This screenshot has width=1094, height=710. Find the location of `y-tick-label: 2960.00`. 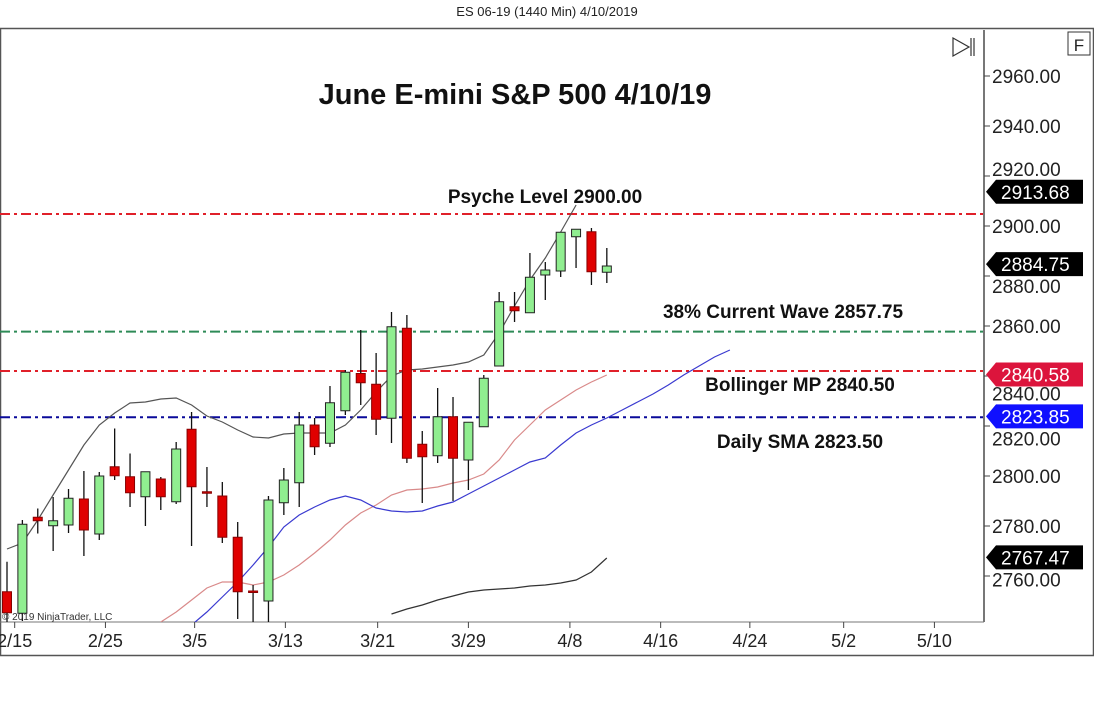

y-tick-label: 2960.00 is located at coordinates (1026, 77).